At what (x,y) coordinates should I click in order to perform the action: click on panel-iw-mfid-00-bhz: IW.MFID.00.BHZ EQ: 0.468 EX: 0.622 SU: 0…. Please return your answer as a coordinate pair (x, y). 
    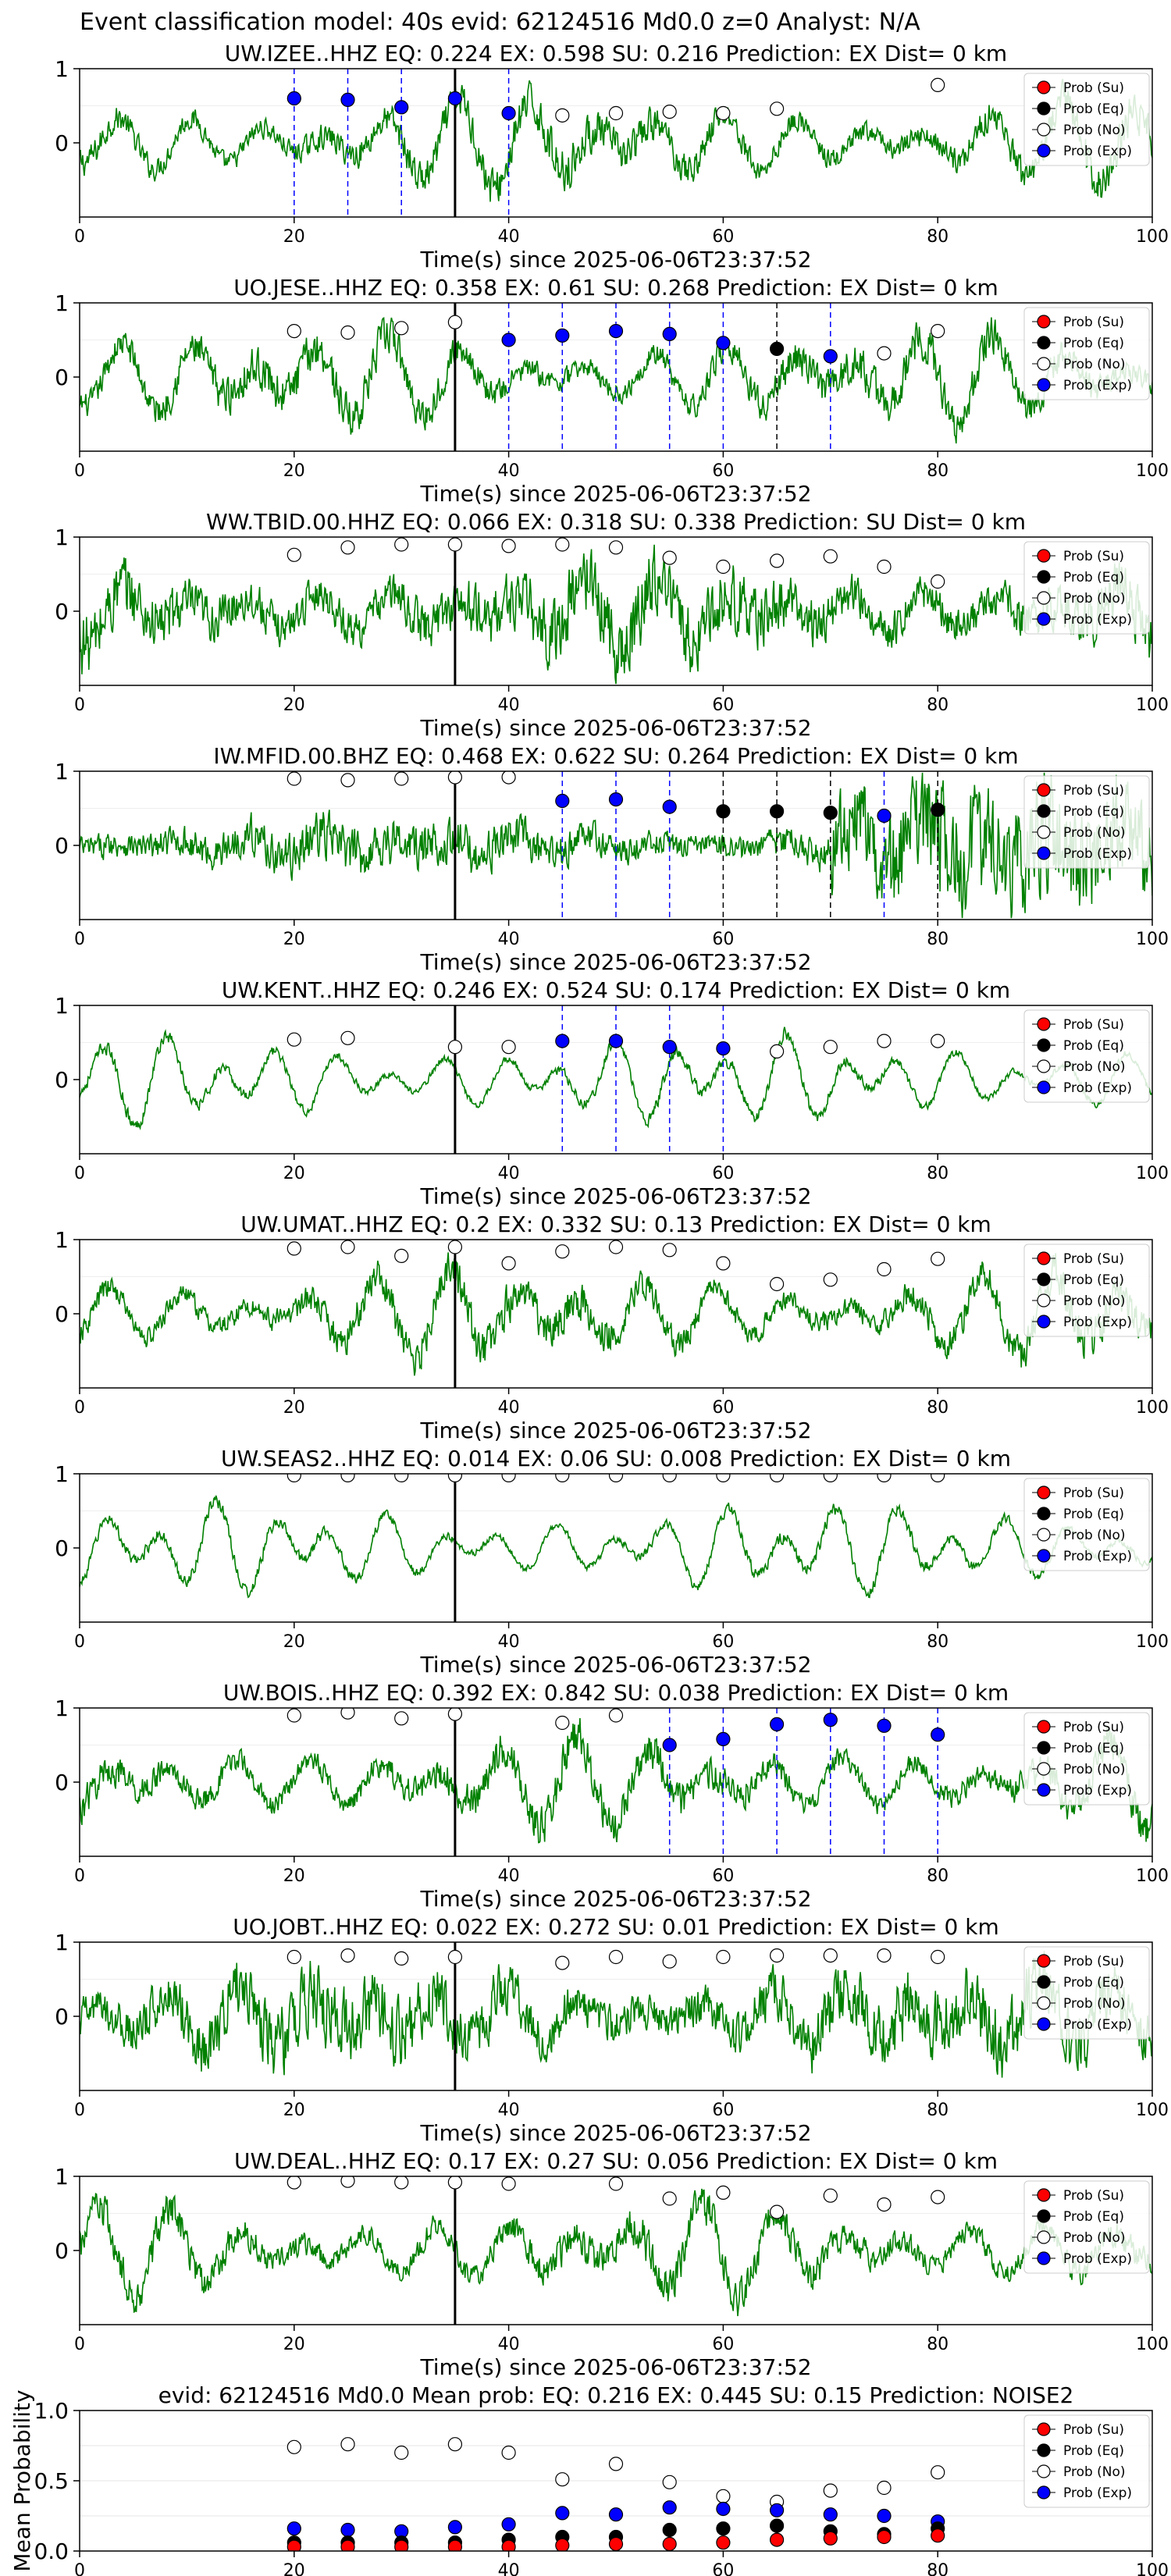
    Looking at the image, I should click on (612, 859).